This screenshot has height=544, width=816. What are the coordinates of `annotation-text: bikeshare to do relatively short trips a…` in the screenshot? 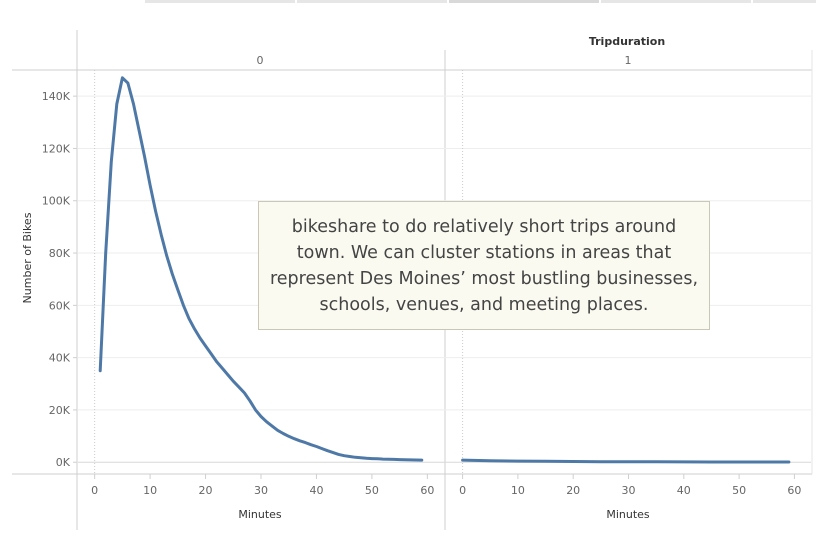 It's located at (484, 265).